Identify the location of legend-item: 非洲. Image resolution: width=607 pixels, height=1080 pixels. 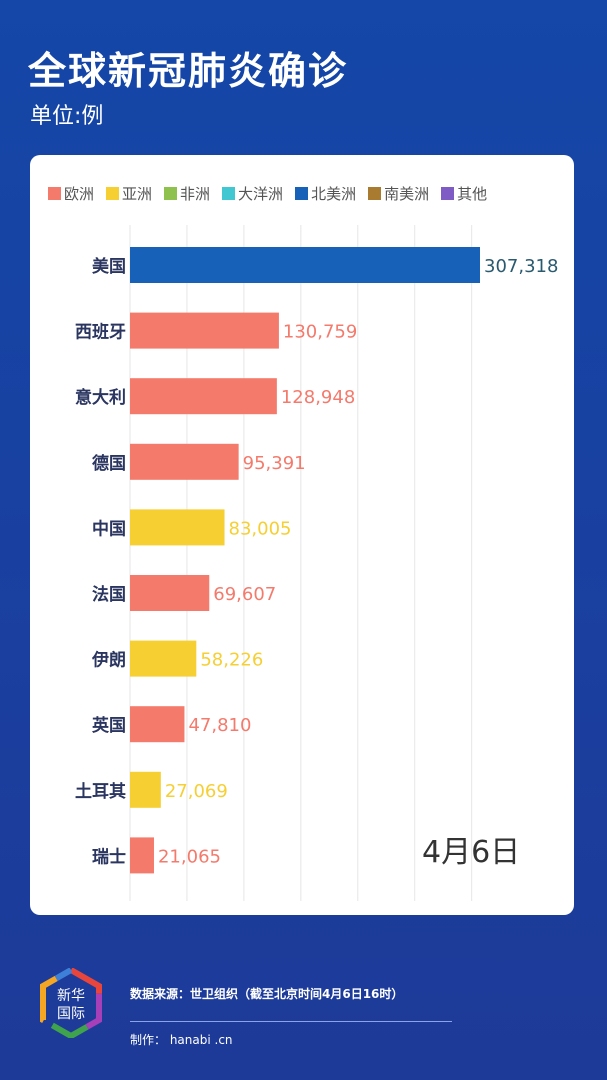
(187, 193).